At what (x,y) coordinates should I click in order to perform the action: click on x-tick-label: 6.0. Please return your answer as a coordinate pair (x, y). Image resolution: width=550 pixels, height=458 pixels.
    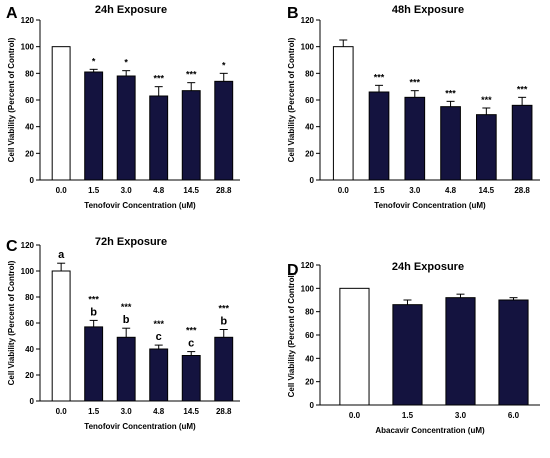
    Looking at the image, I should click on (514, 415).